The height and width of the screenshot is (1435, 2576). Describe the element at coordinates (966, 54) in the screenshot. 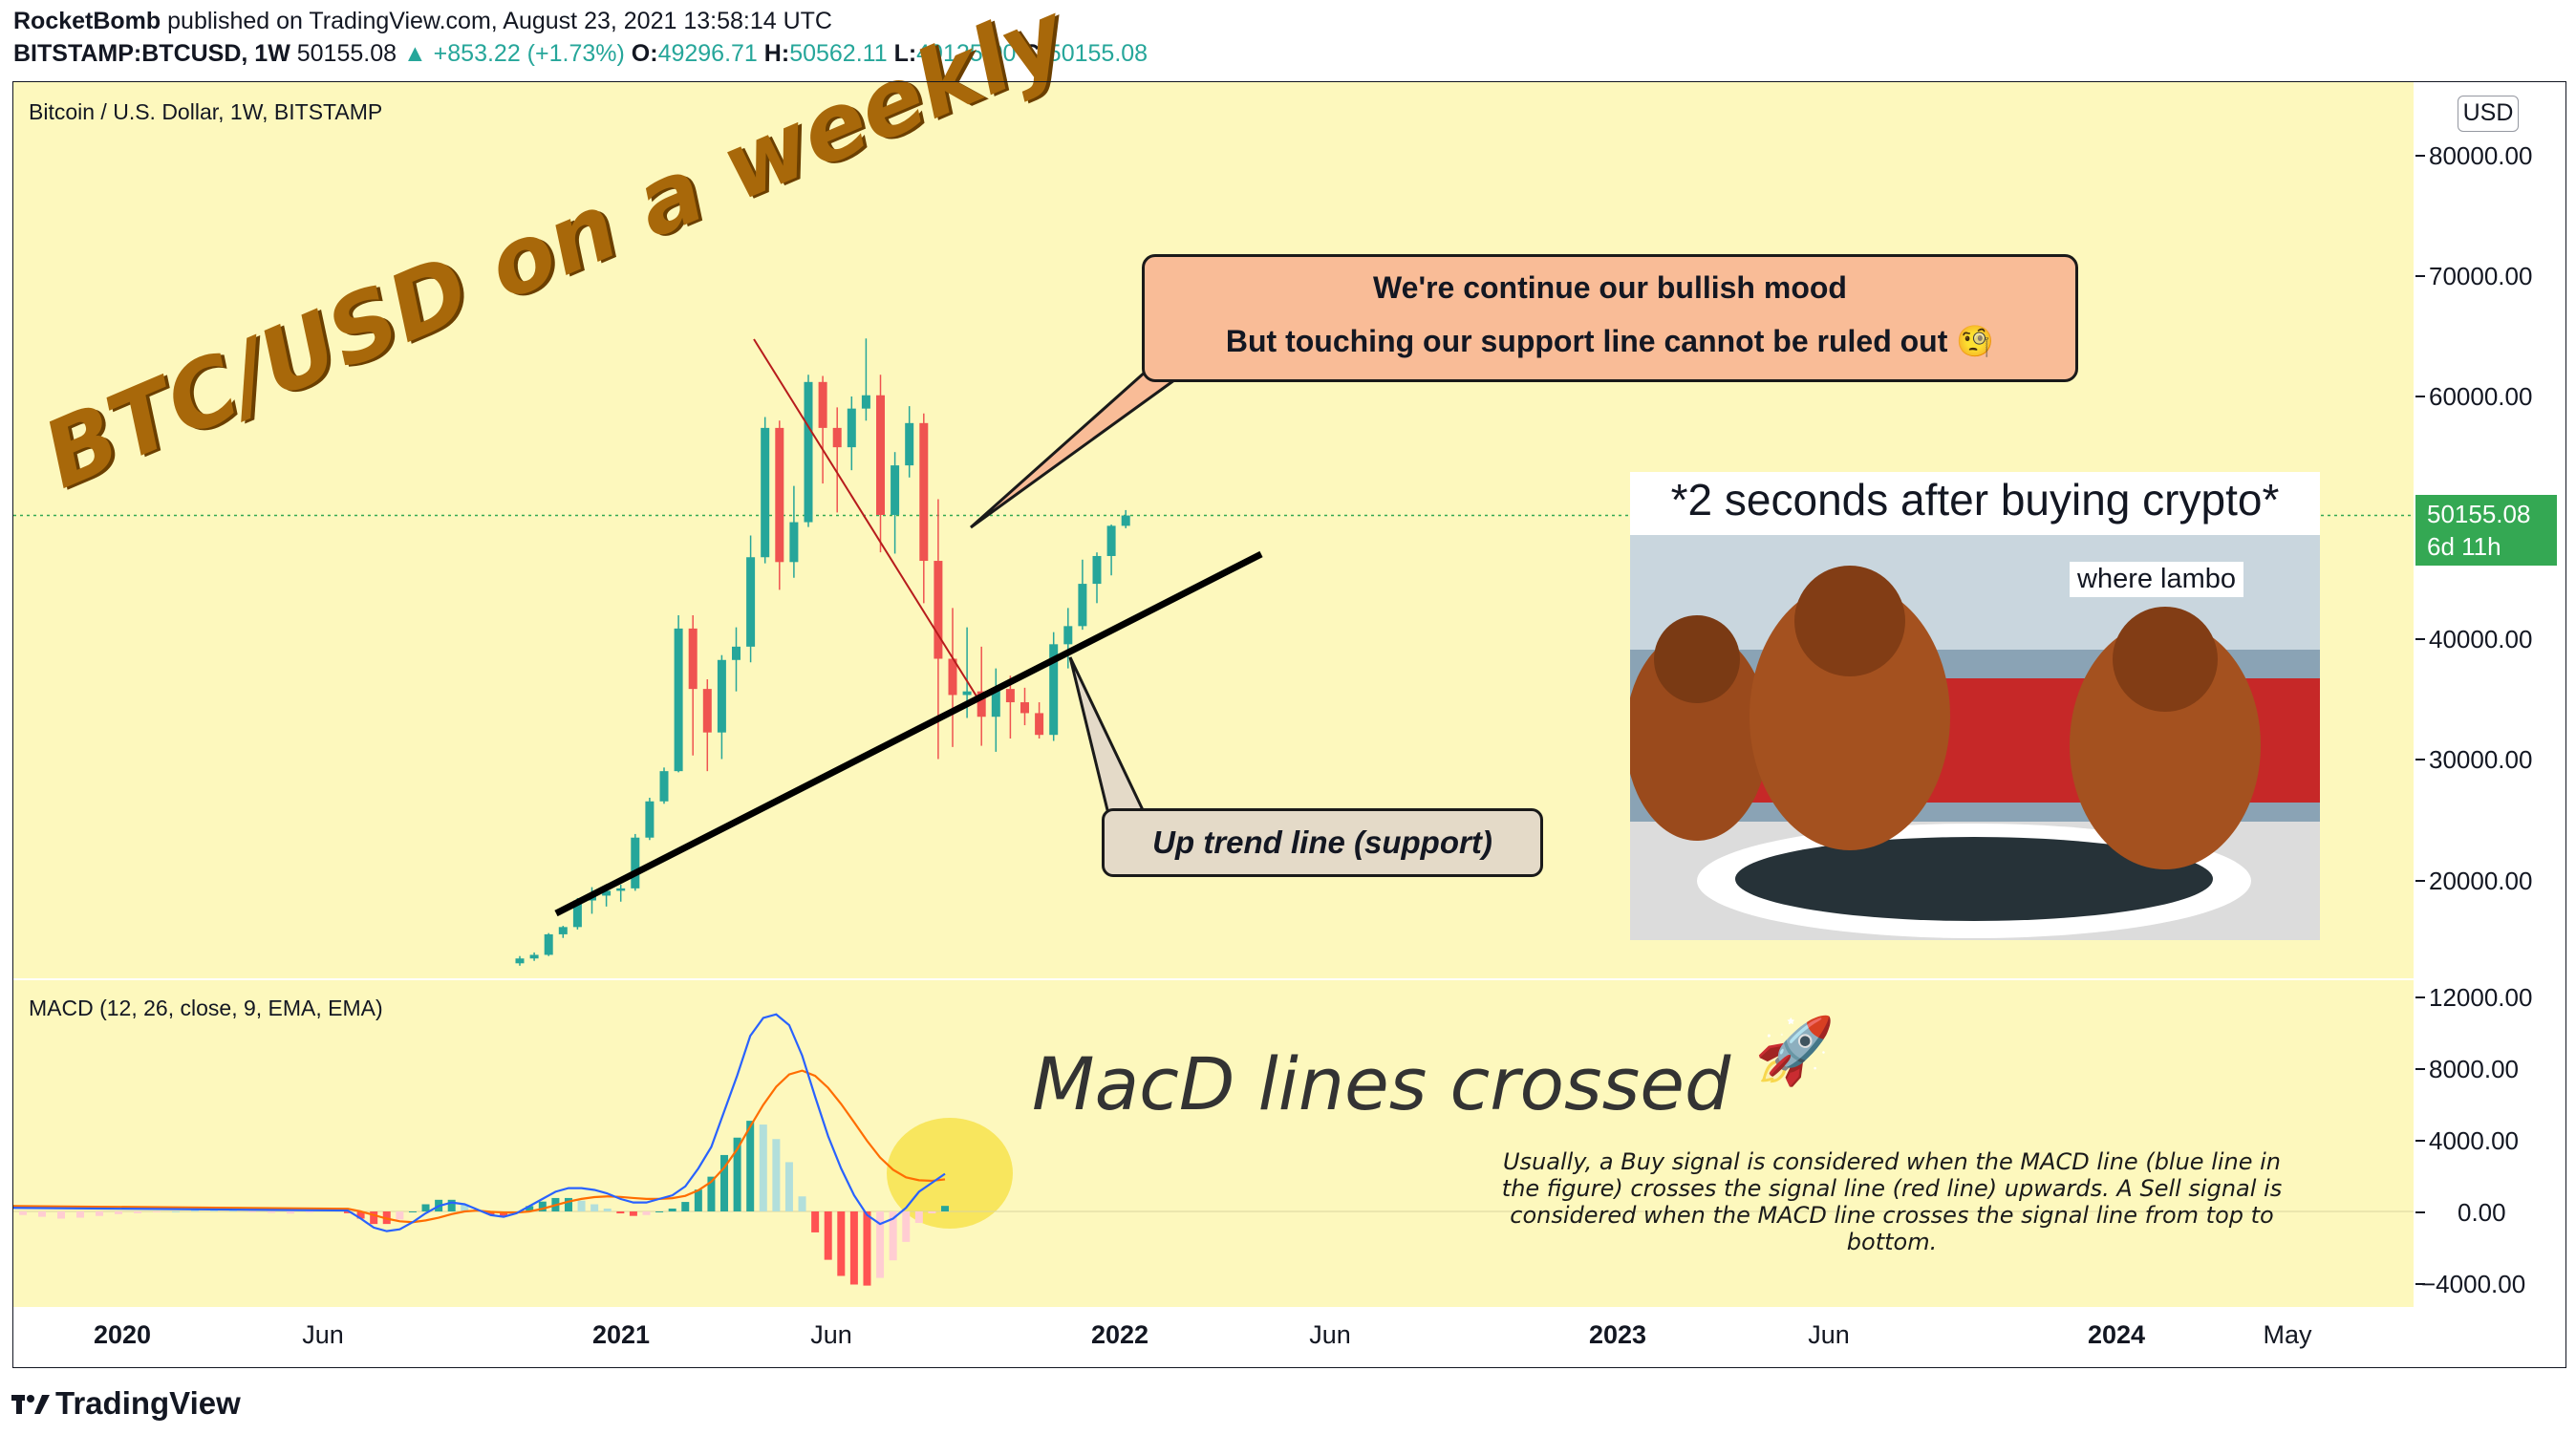

I see `low-value: 49125.00` at that location.